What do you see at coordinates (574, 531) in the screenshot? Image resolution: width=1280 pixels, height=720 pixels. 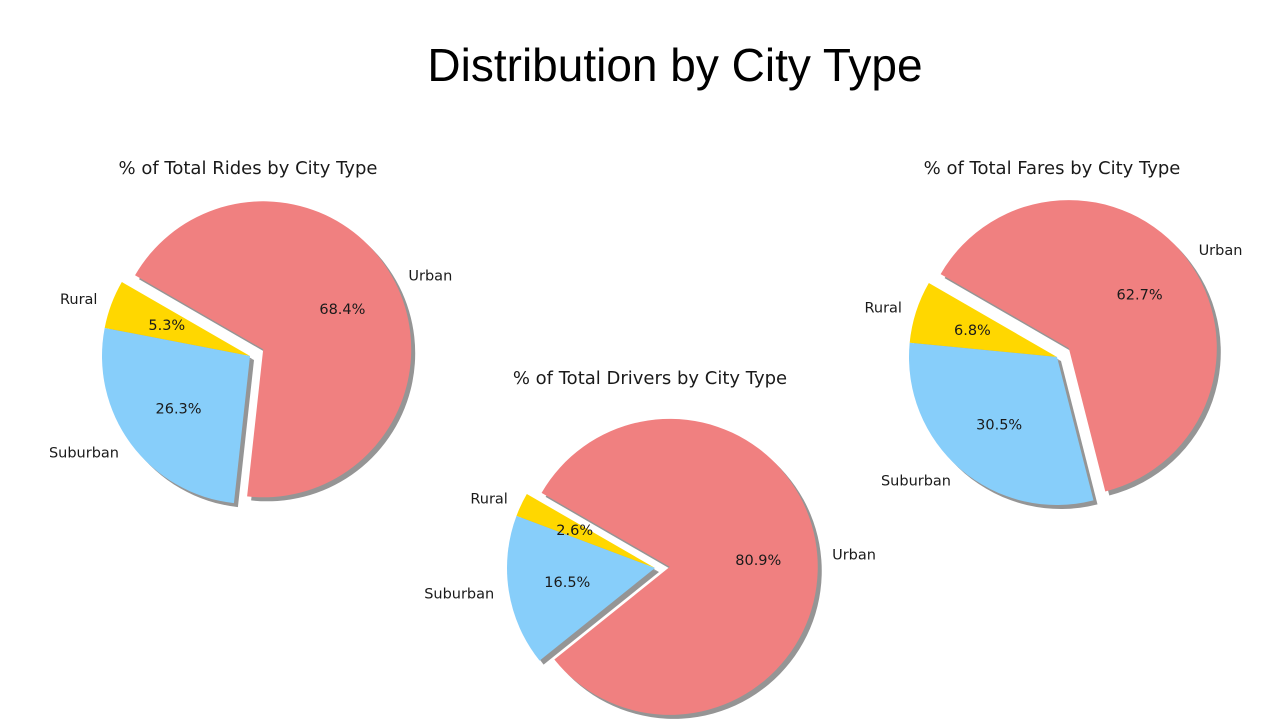 I see `percent-label-rural: 2.6%` at bounding box center [574, 531].